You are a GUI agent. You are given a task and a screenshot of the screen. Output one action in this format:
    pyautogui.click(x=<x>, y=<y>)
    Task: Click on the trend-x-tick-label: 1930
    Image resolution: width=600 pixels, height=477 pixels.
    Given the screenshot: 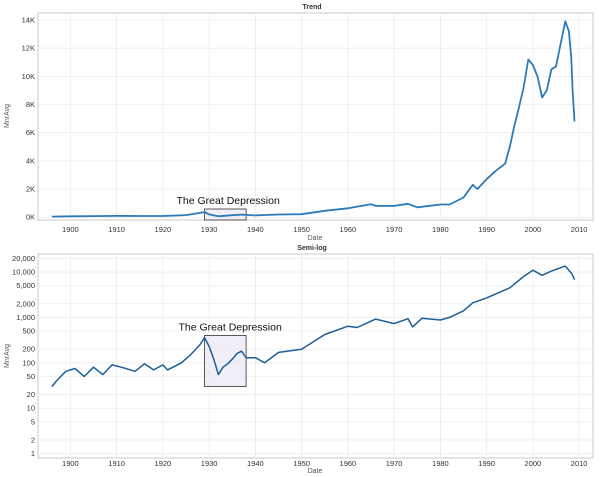 What is the action you would take?
    pyautogui.click(x=209, y=229)
    